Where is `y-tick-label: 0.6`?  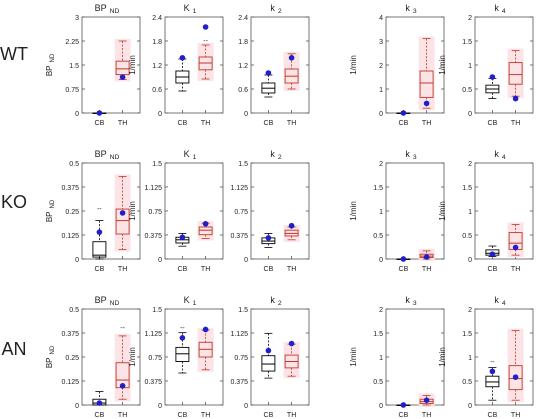 y-tick-label: 0.6 is located at coordinates (243, 90).